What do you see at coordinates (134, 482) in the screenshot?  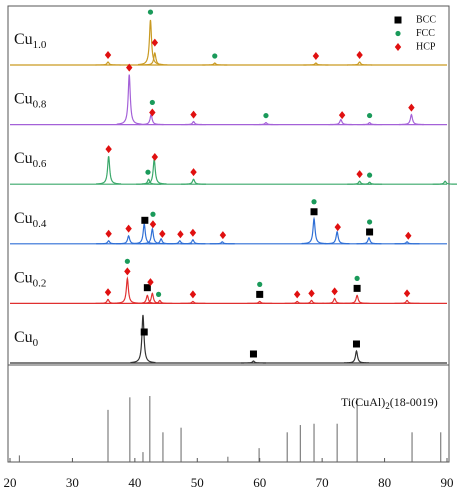 I see `x-tick-label: 40` at bounding box center [134, 482].